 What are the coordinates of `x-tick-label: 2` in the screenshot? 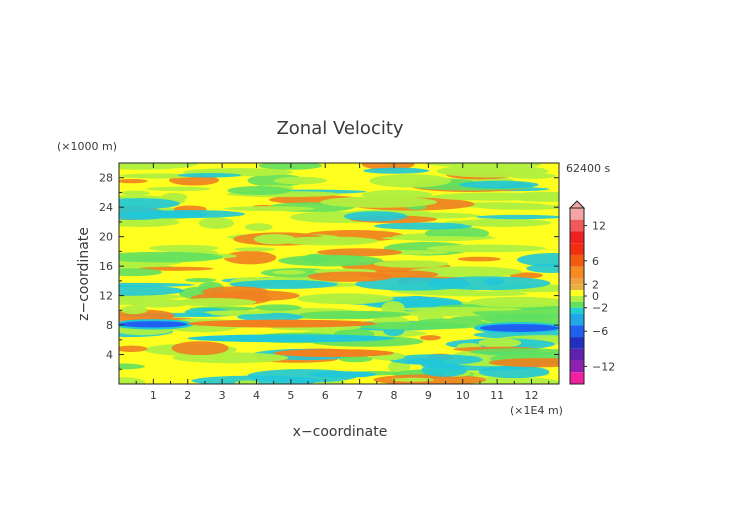 It's located at (187, 395).